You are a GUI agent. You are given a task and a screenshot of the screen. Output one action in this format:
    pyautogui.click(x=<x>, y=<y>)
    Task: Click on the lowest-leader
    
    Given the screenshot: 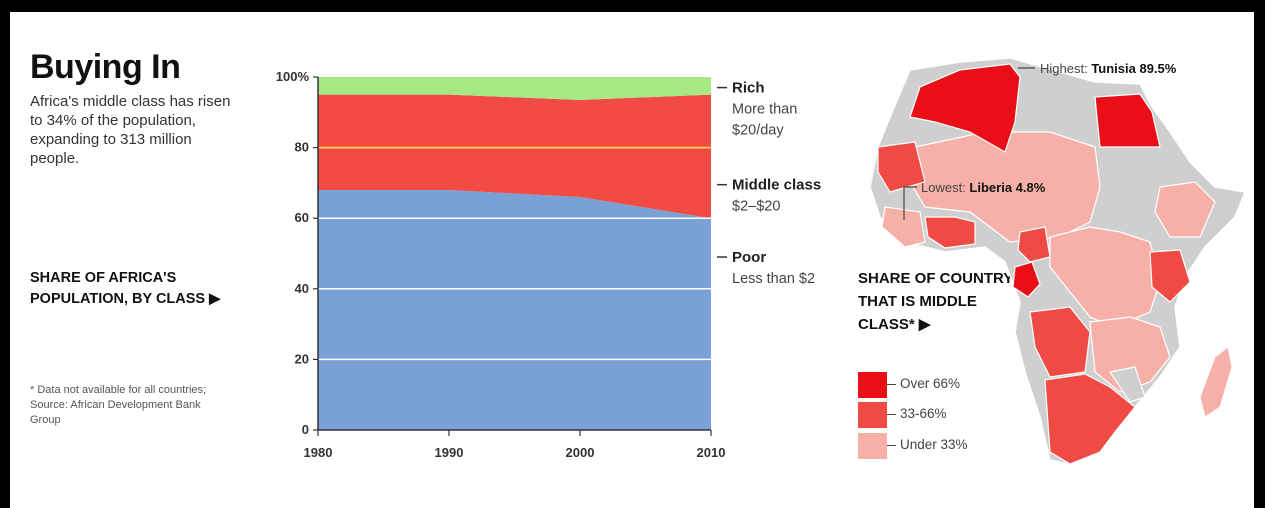 What is the action you would take?
    pyautogui.click(x=910, y=203)
    